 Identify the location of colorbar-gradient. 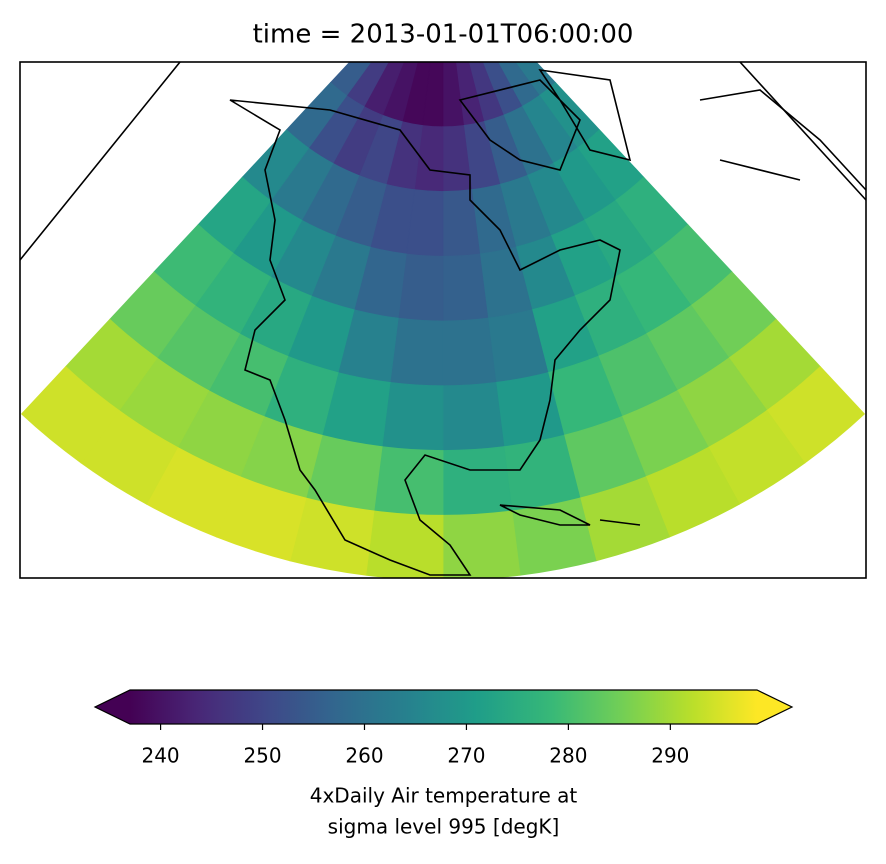
(443, 707).